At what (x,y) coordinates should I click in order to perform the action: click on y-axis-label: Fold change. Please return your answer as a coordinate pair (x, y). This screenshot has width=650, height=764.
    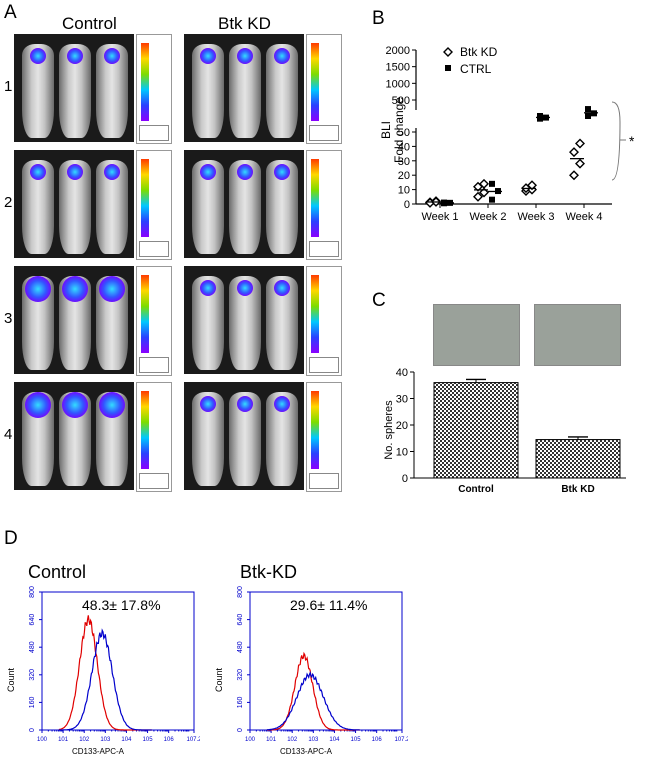
    Looking at the image, I should click on (399, 130).